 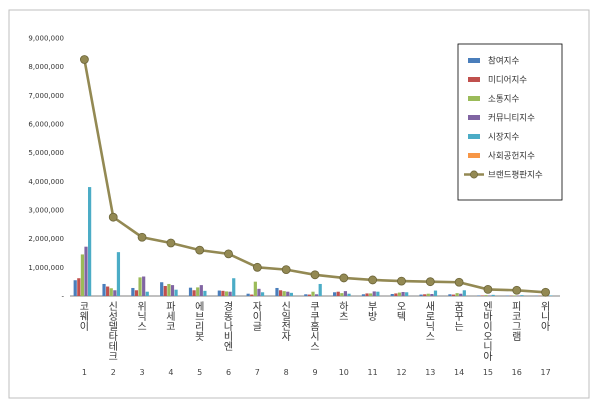 I want to click on legend-label: 미디어지수, so click(x=507, y=80).